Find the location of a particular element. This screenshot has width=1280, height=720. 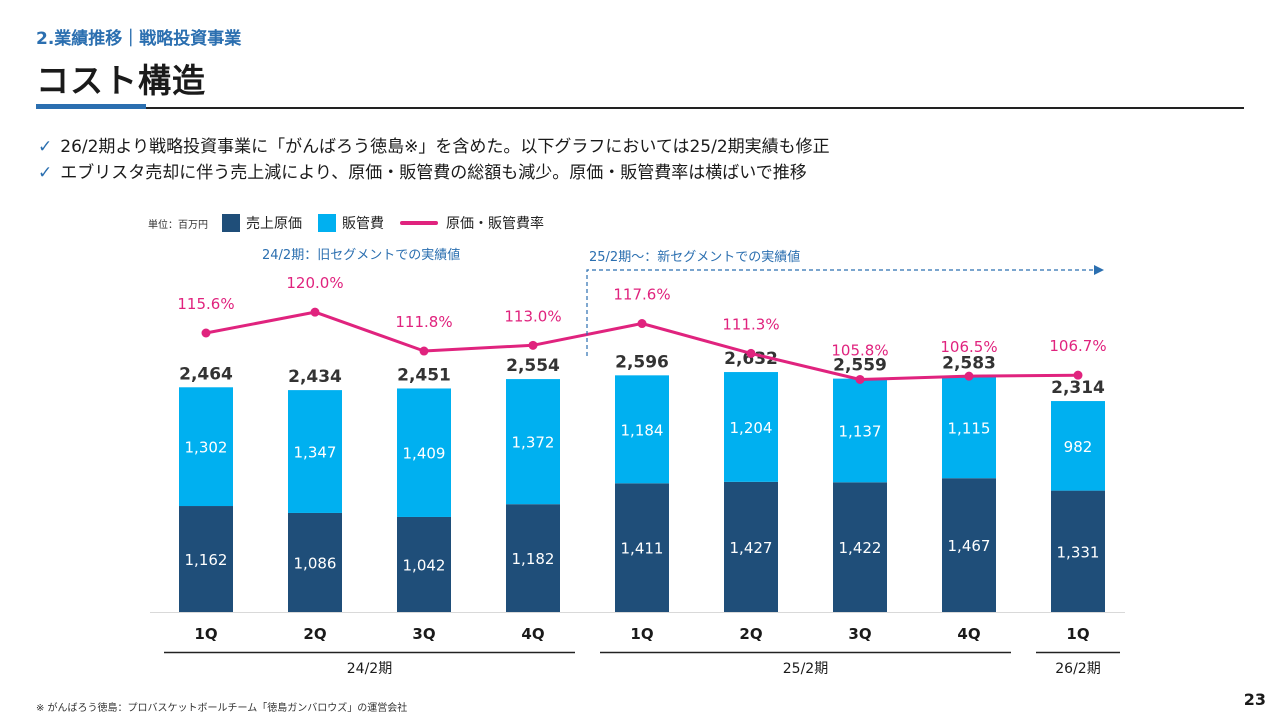

bar-value-label: 1,204 is located at coordinates (751, 428).